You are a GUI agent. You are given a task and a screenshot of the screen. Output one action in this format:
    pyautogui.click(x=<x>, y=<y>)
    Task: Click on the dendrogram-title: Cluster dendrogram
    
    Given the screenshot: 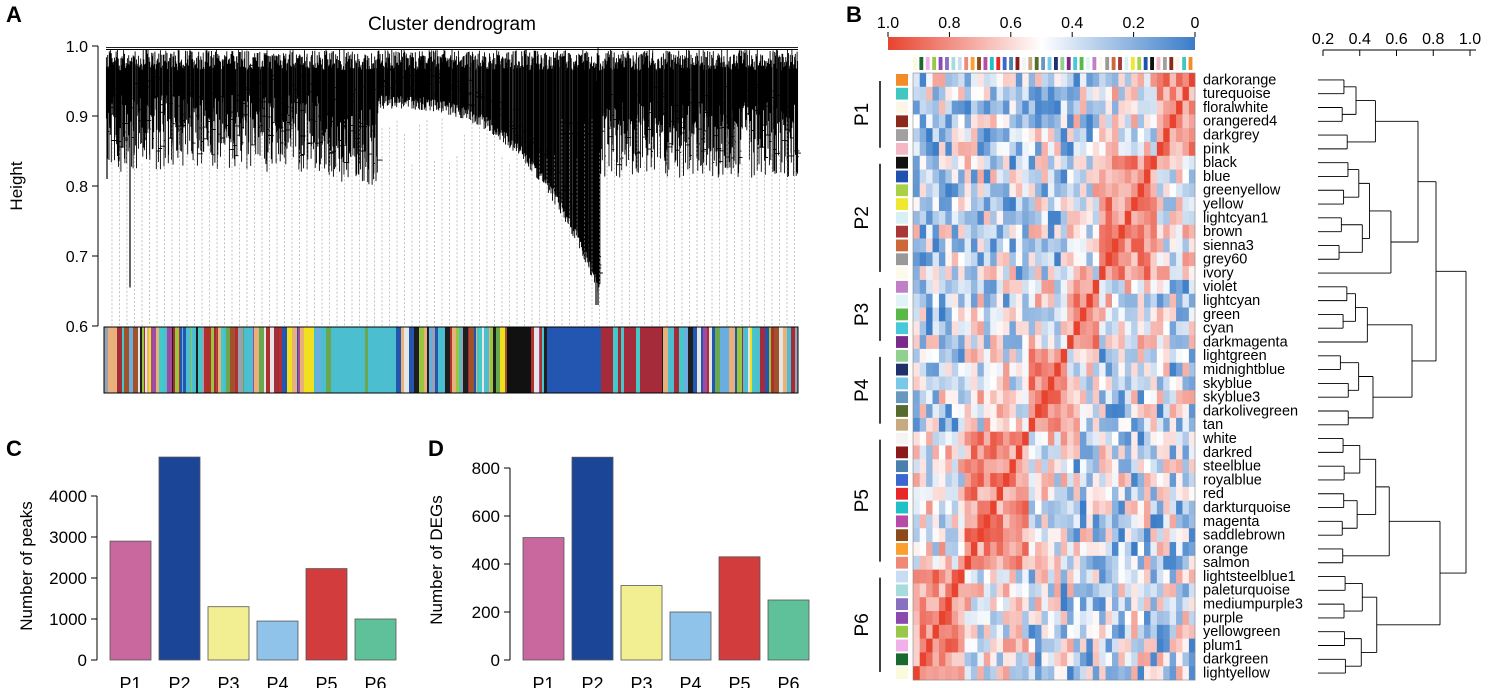 What is the action you would take?
    pyautogui.click(x=452, y=24)
    